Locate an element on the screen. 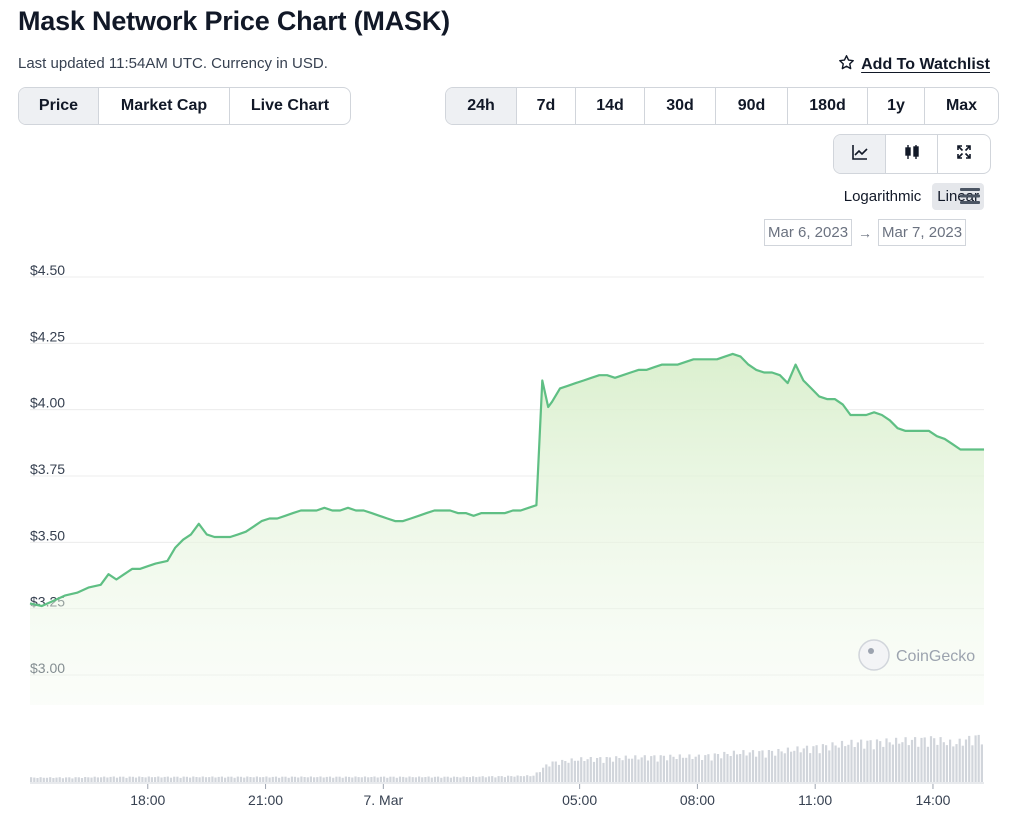 The width and height of the screenshot is (1024, 814). range-90d: 90d is located at coordinates (752, 106).